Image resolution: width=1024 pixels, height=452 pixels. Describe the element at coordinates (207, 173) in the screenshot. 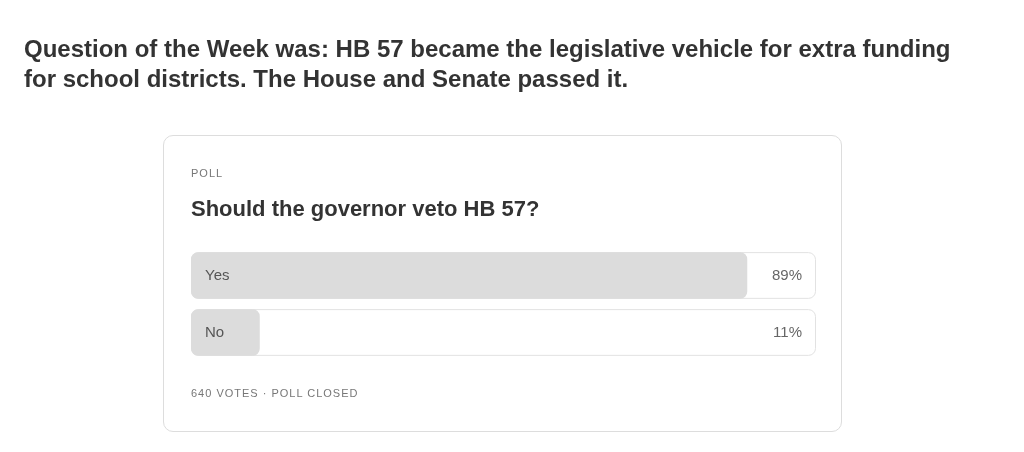

I see `text: POLL` at that location.